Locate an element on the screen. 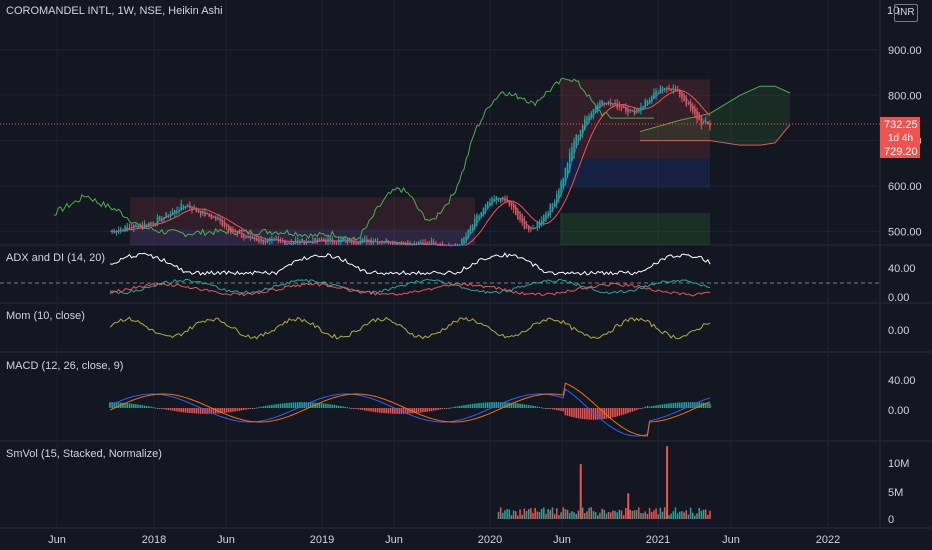 The width and height of the screenshot is (932, 550). adx-tick-40: 40.00 is located at coordinates (902, 269).